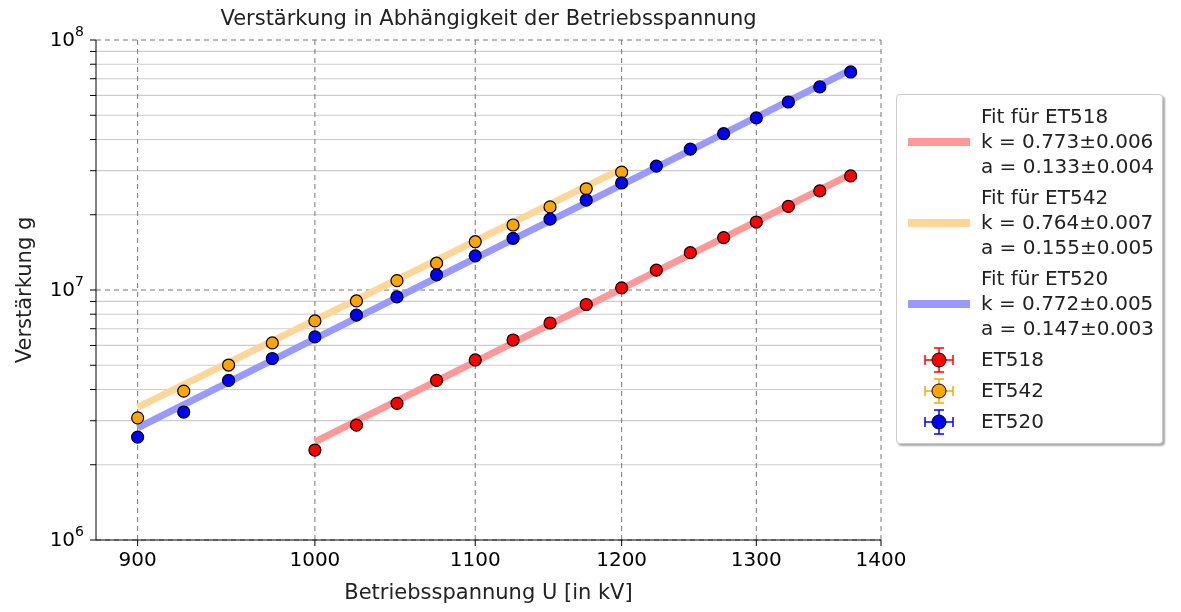 This screenshot has width=1181, height=612. What do you see at coordinates (756, 559) in the screenshot?
I see `x-tick-label: 1300` at bounding box center [756, 559].